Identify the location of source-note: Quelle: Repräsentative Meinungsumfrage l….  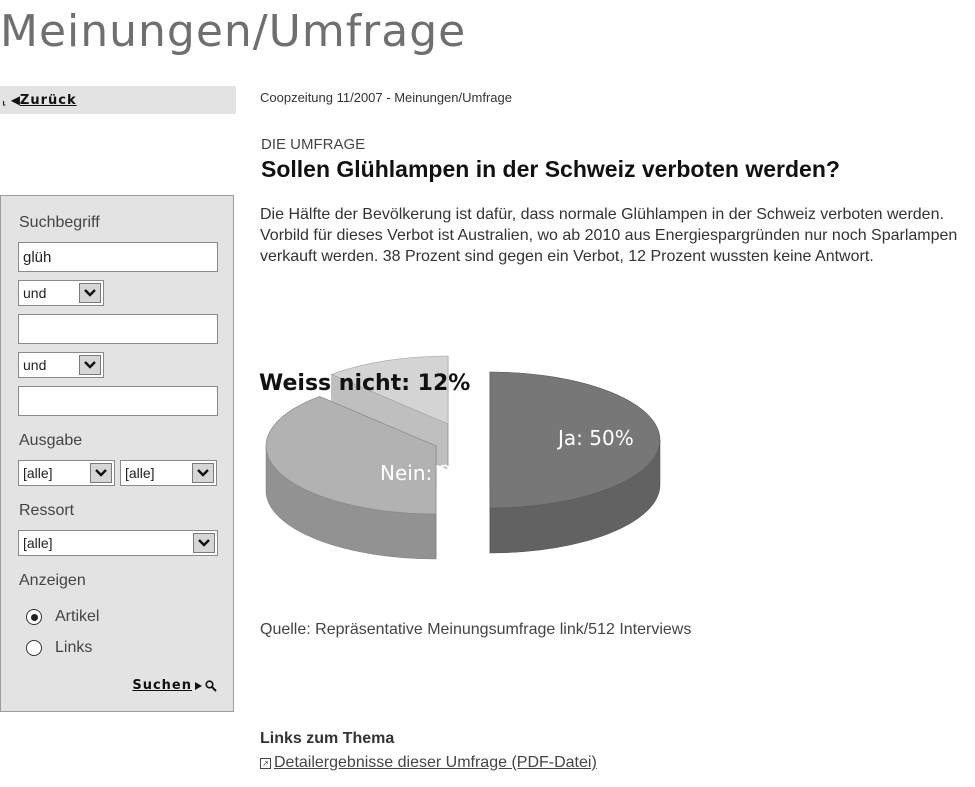
(476, 629).